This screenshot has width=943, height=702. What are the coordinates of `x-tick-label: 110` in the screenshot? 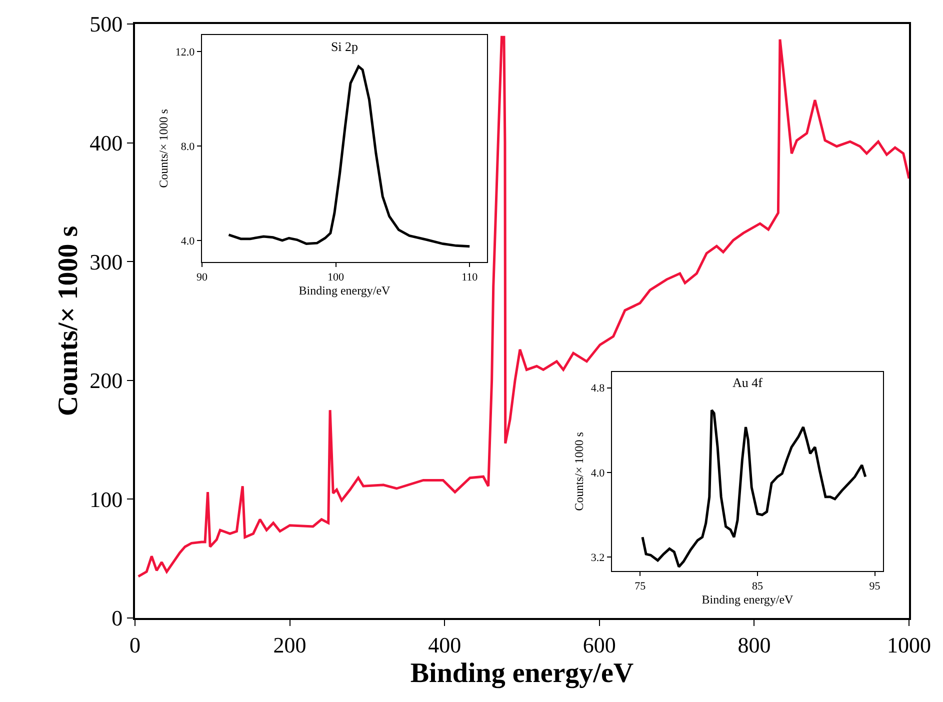 It's located at (470, 277).